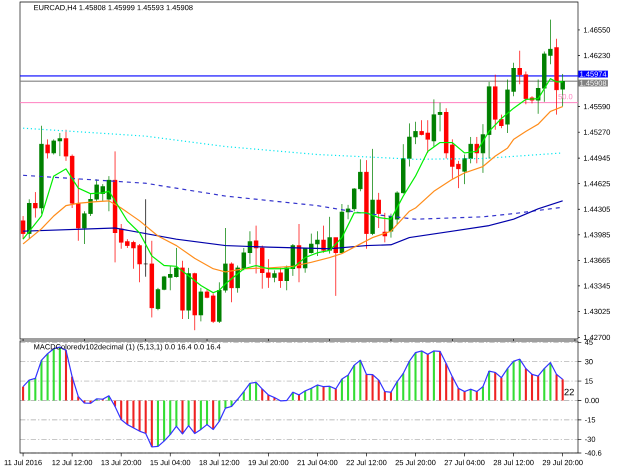  Describe the element at coordinates (569, 392) in the screenshot. I see `annotation: 22` at that location.